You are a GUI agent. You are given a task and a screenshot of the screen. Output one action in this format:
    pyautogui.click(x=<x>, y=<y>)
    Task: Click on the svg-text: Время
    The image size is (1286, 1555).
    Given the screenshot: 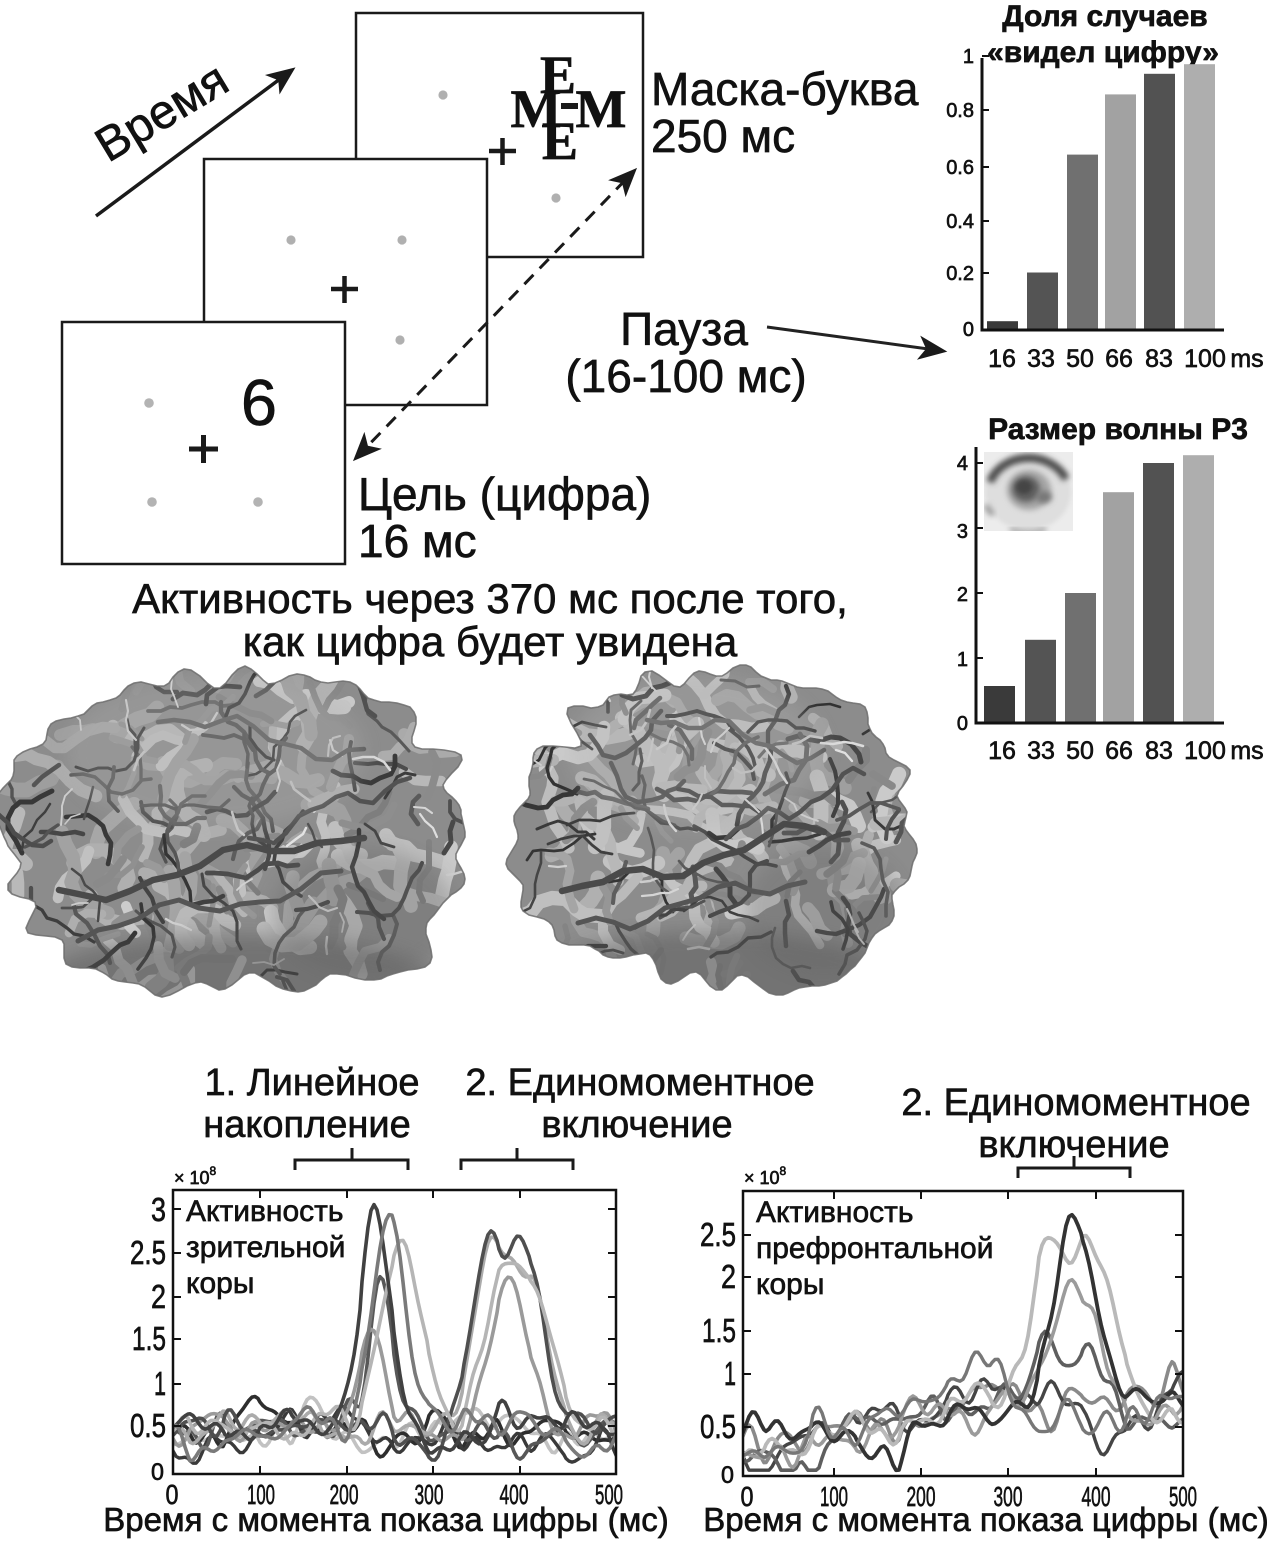 What is the action you would take?
    pyautogui.click(x=161, y=113)
    